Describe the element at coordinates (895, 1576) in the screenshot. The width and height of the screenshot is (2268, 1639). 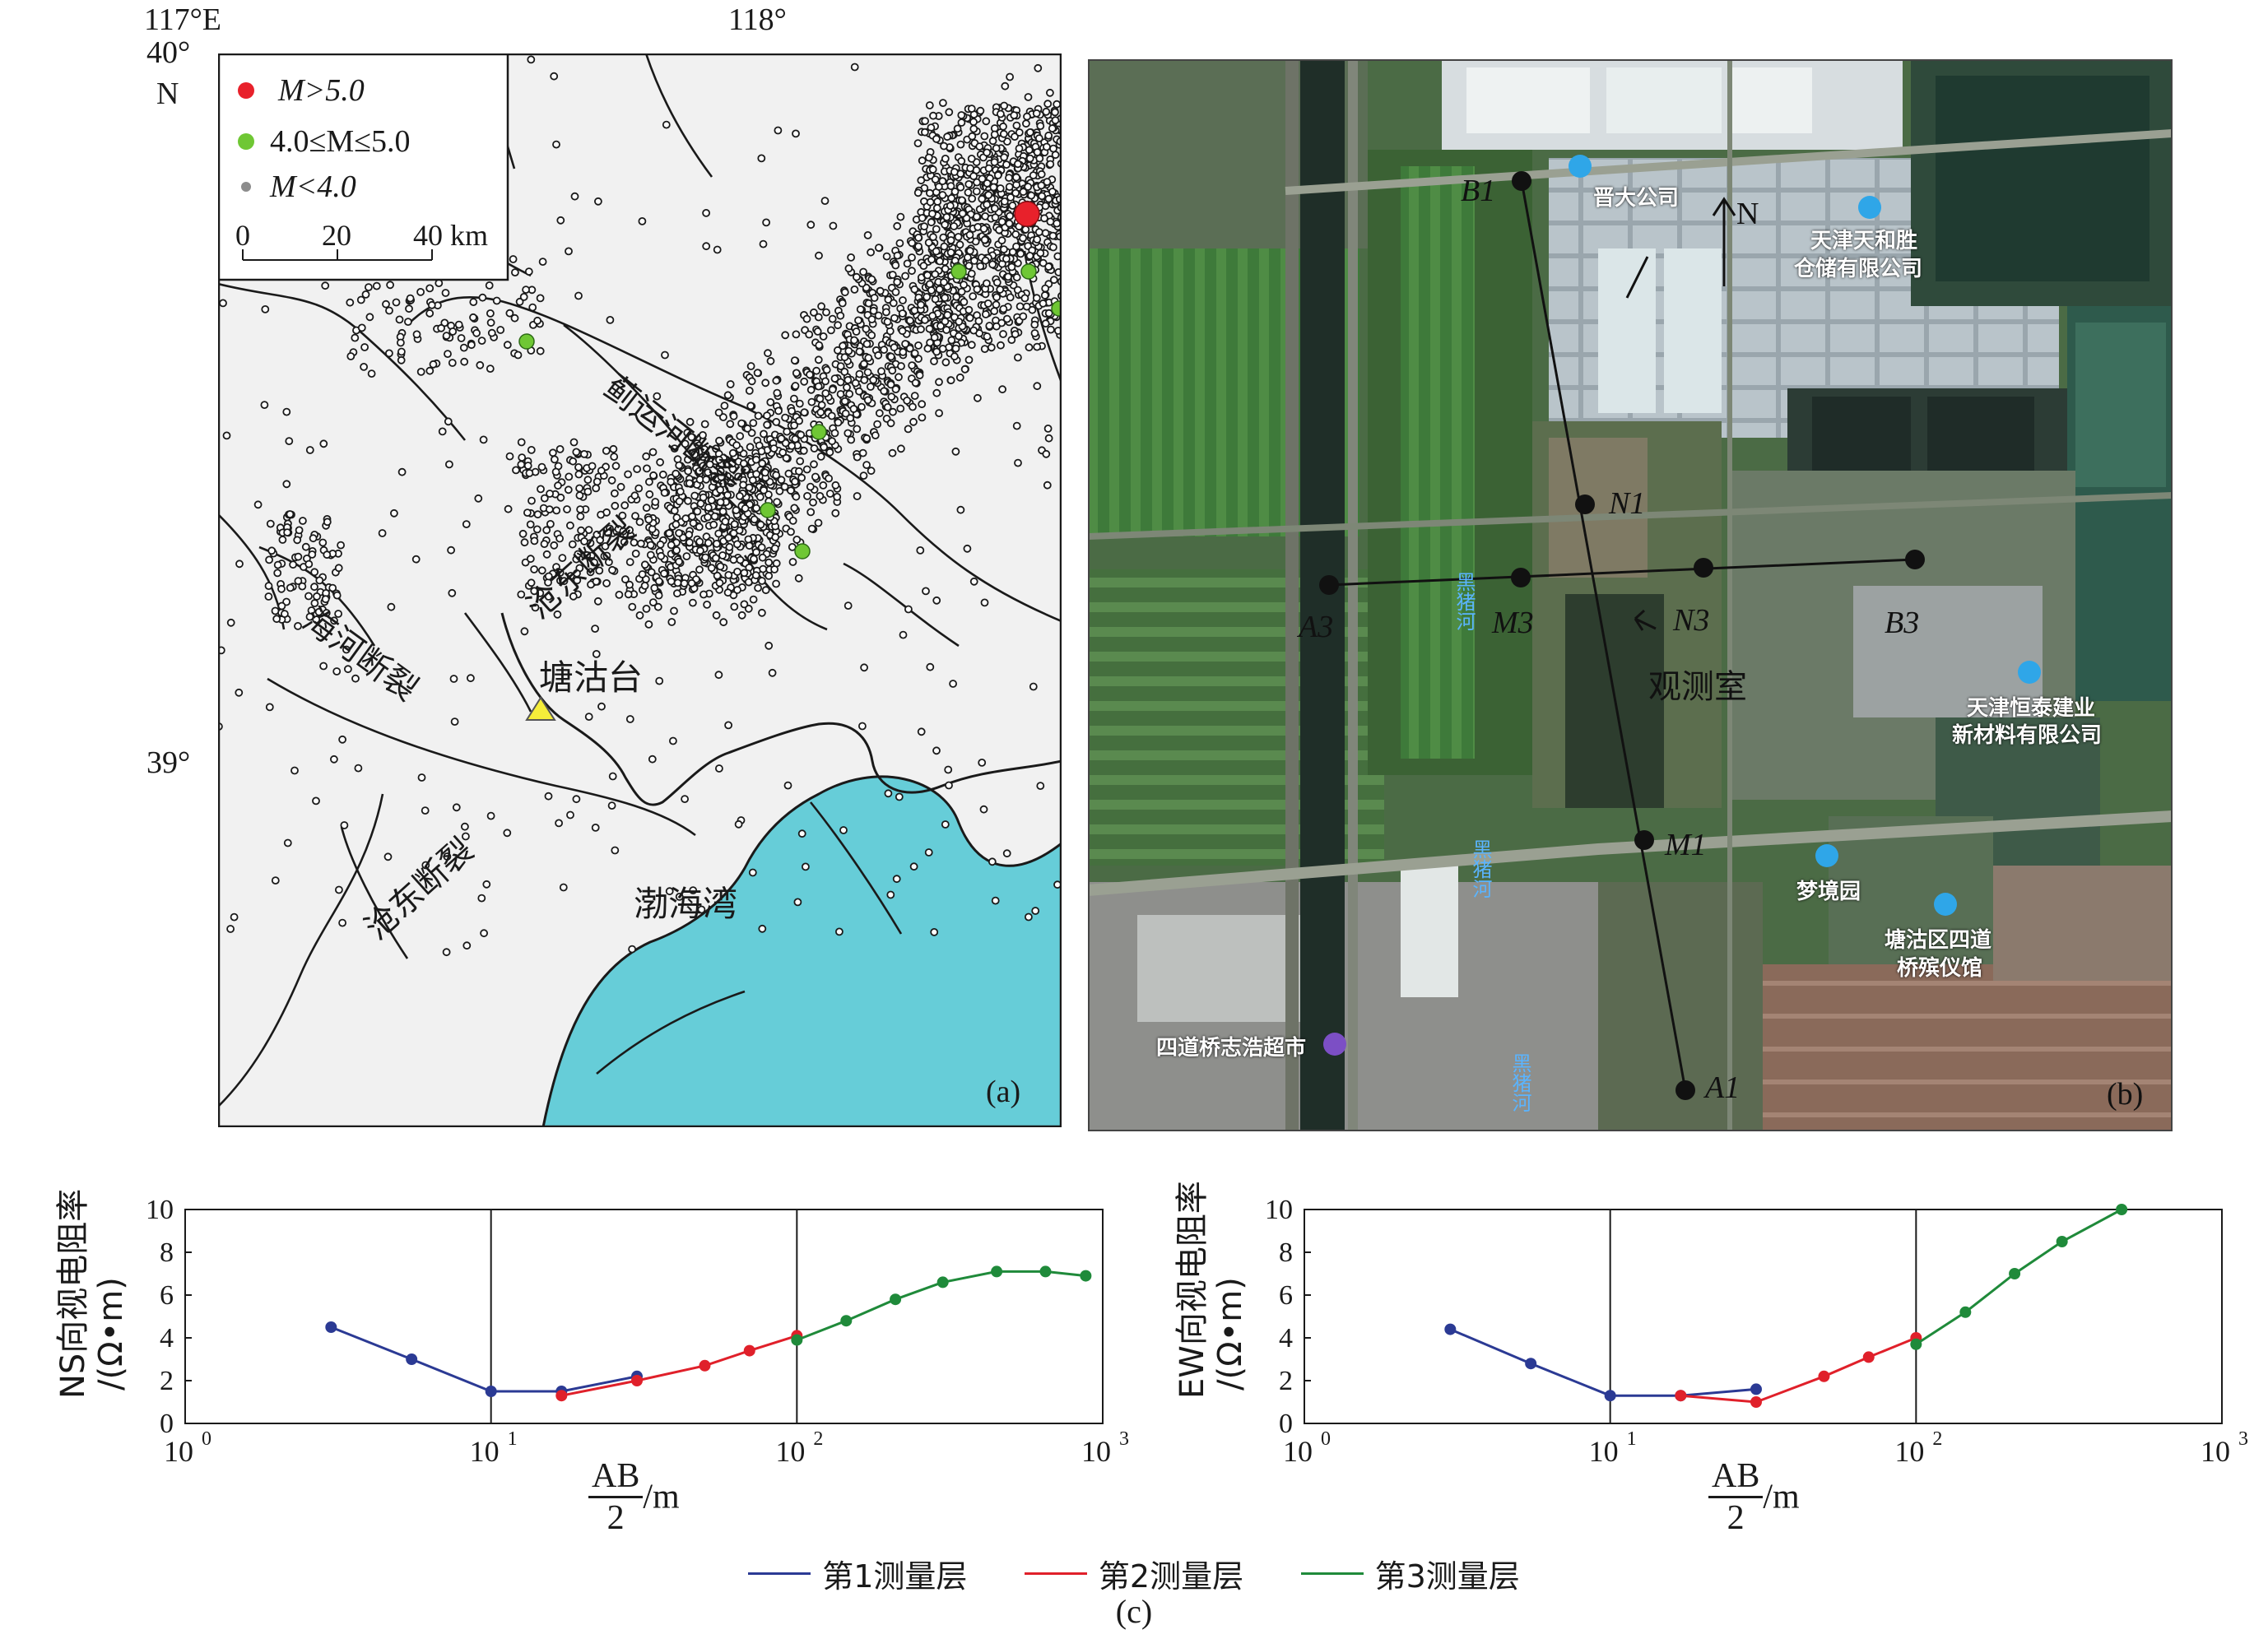
I see `legend-label-layer1: 第1测量层` at that location.